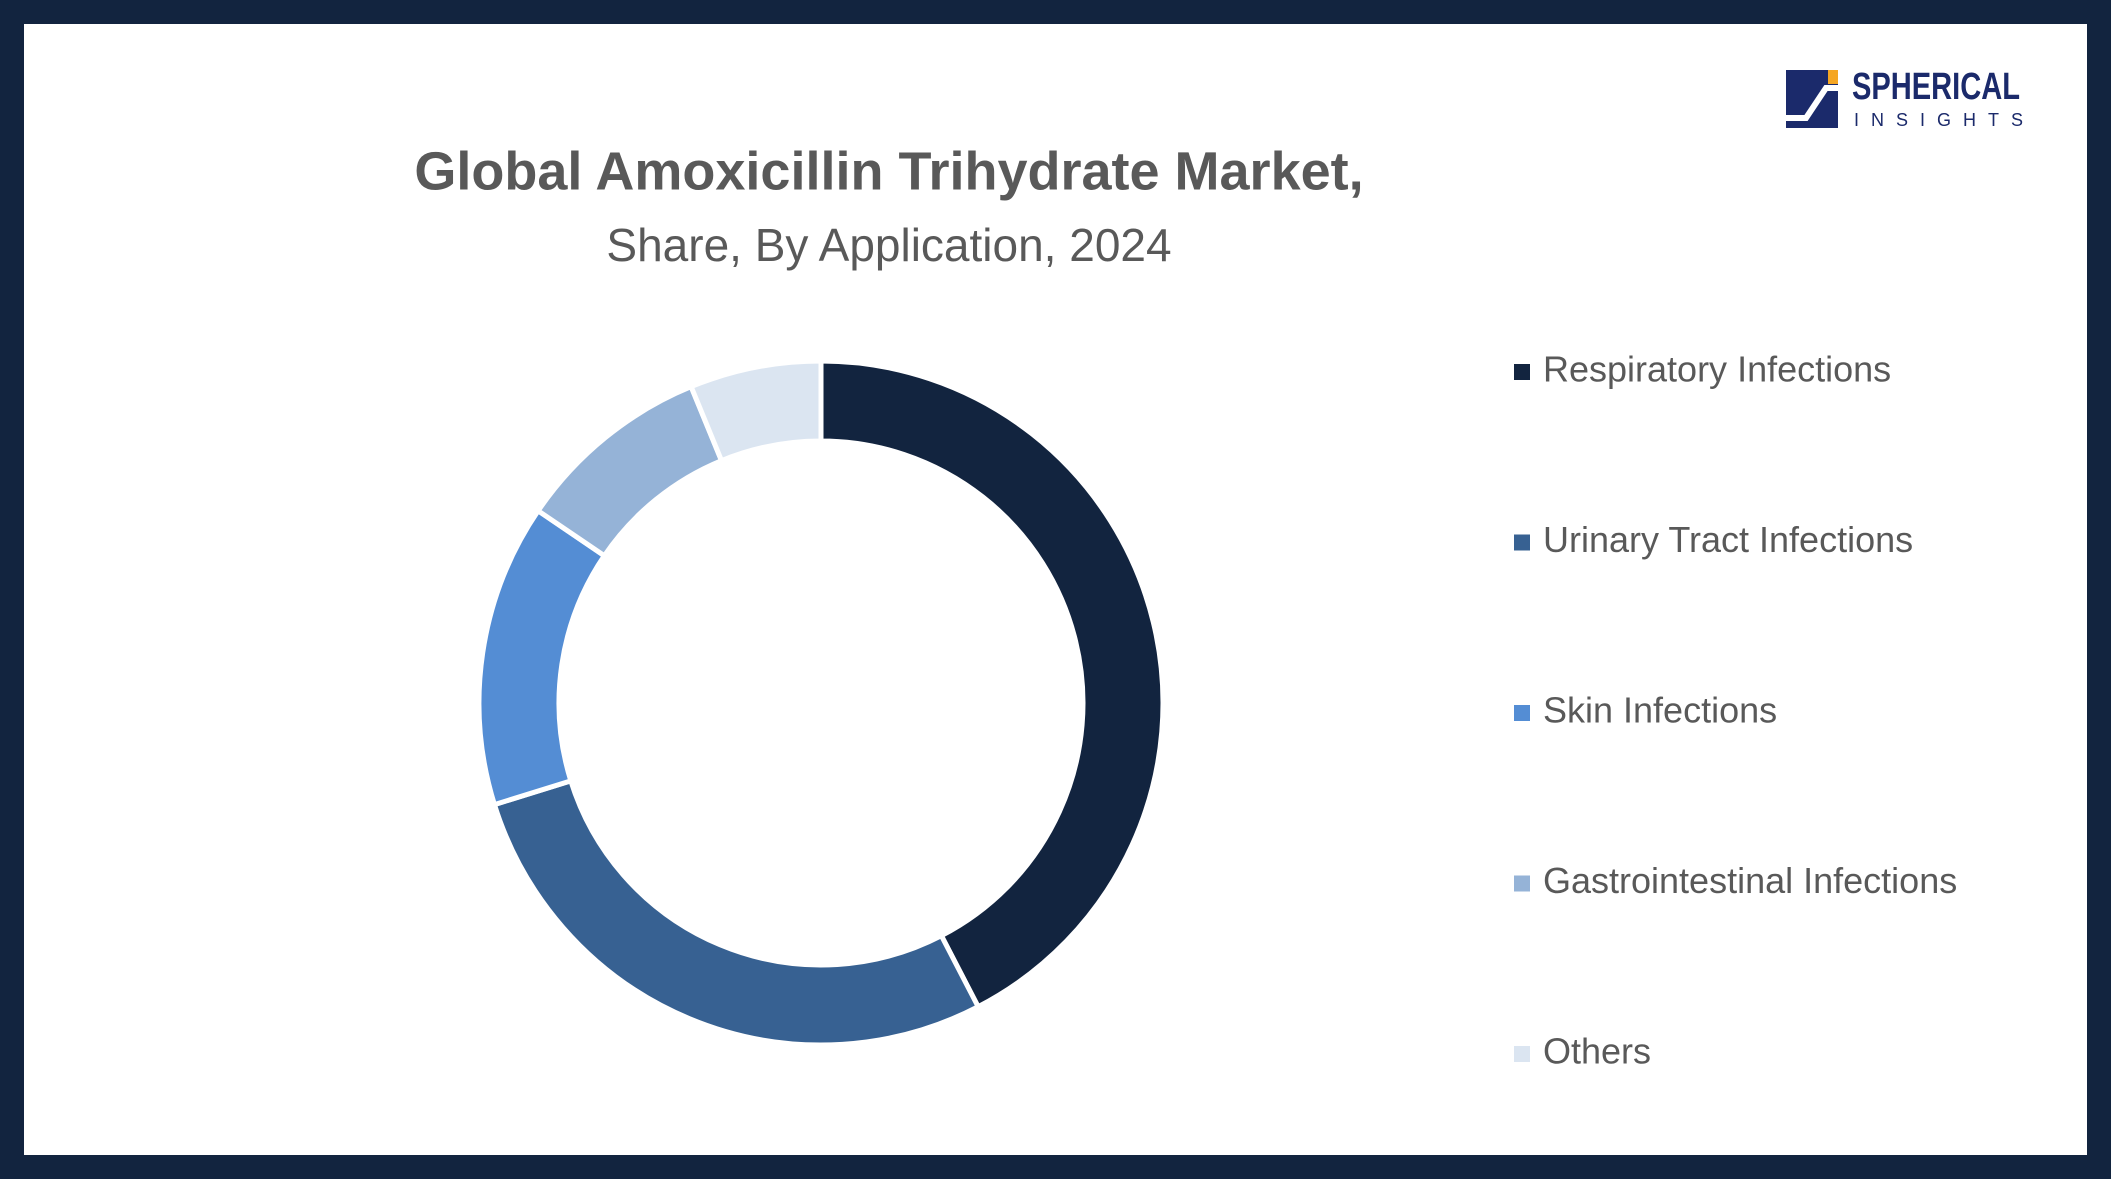  I want to click on chart-subtitle: Share, By Application, 2024, so click(888, 245).